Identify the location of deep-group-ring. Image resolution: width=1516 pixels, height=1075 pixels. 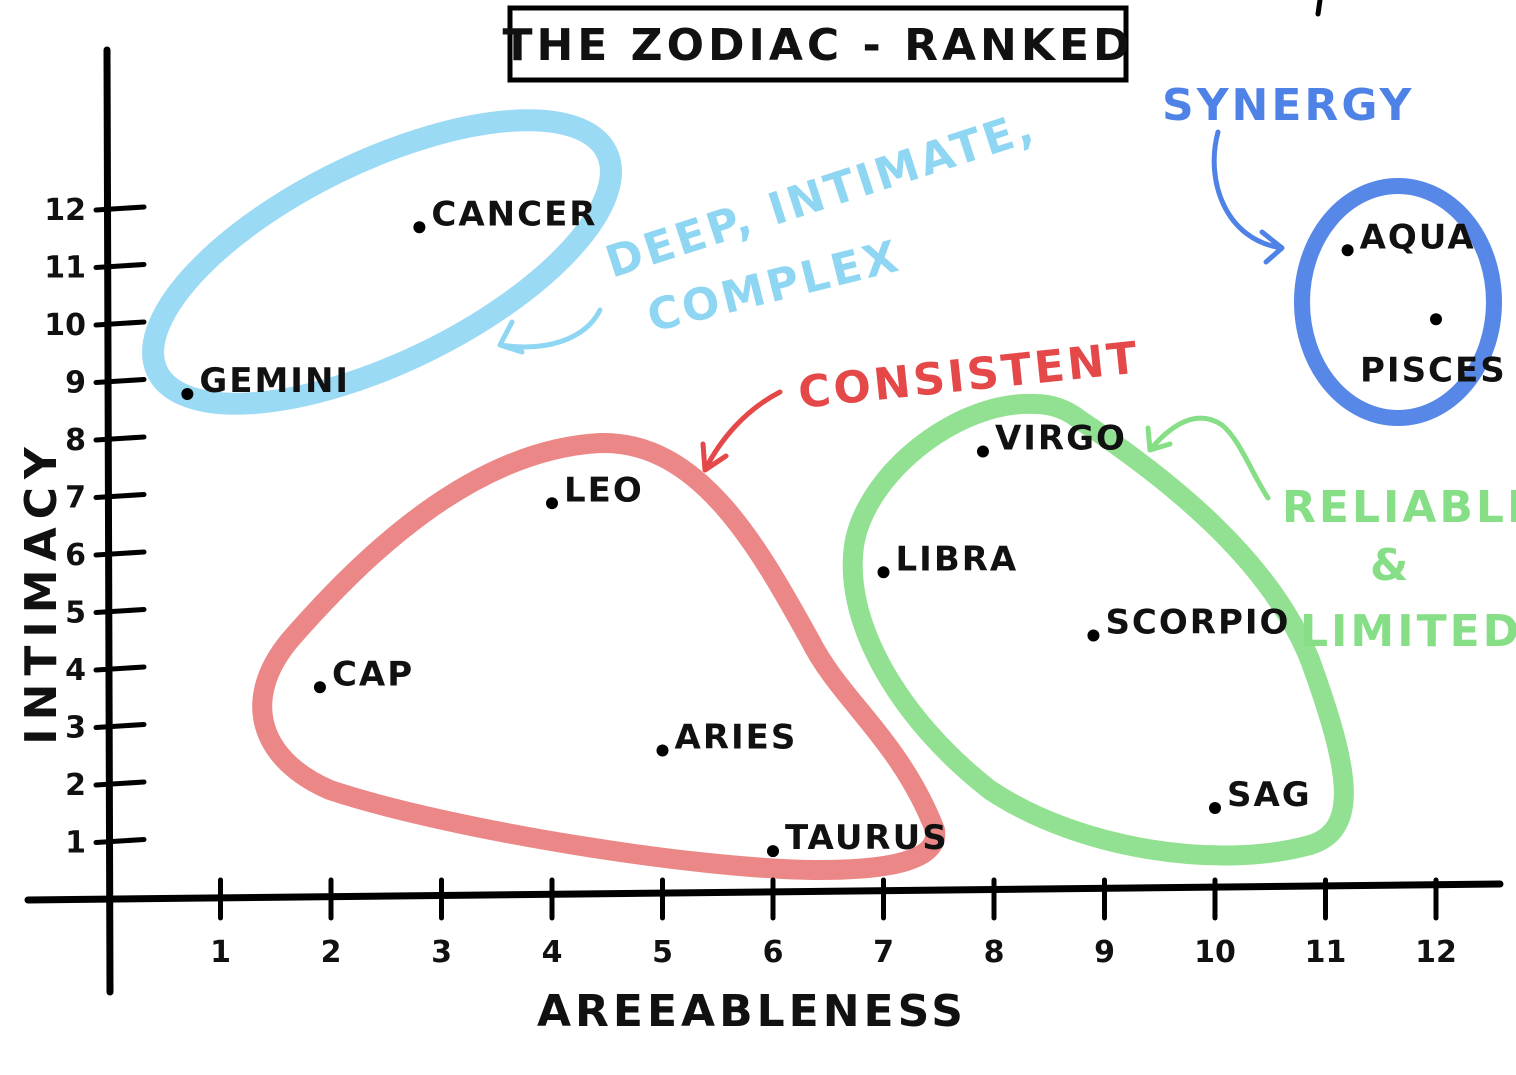
(382, 262).